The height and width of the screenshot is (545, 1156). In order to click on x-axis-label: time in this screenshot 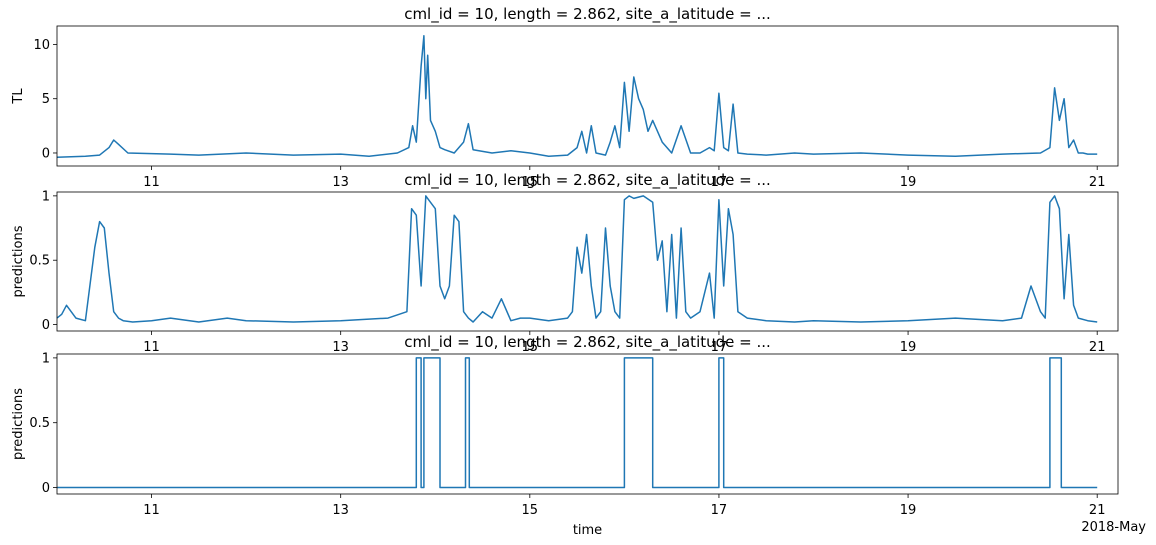, I will do `click(587, 530)`.